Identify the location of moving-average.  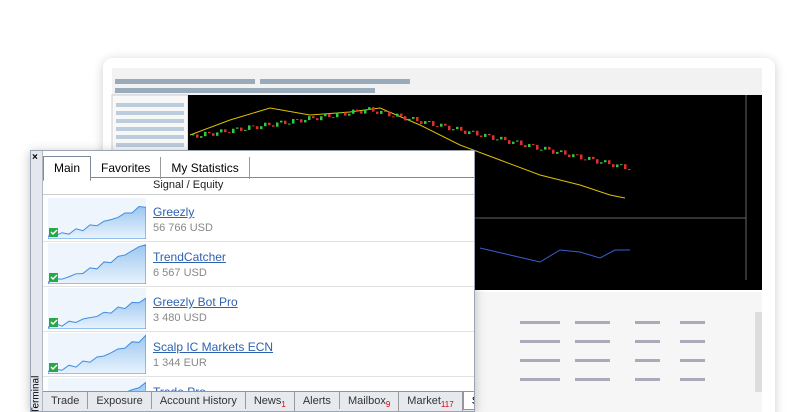
(407, 153).